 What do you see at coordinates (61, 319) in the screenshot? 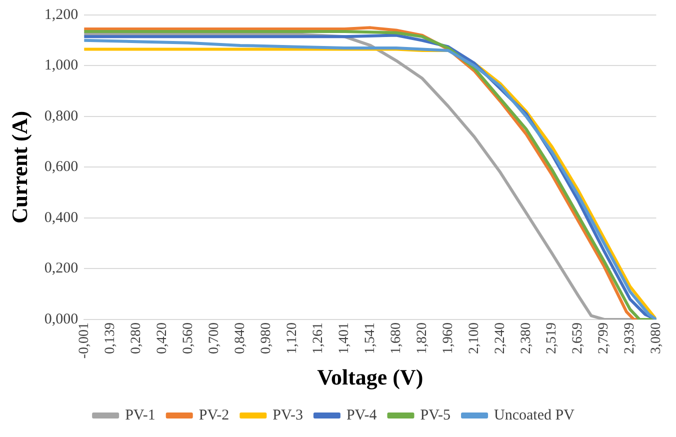
I see `y-tick-label: 0,000` at bounding box center [61, 319].